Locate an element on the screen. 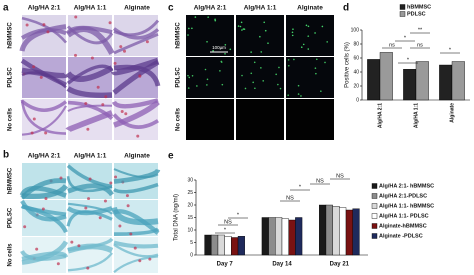  x-tick-label: Day 7 is located at coordinates (225, 265).